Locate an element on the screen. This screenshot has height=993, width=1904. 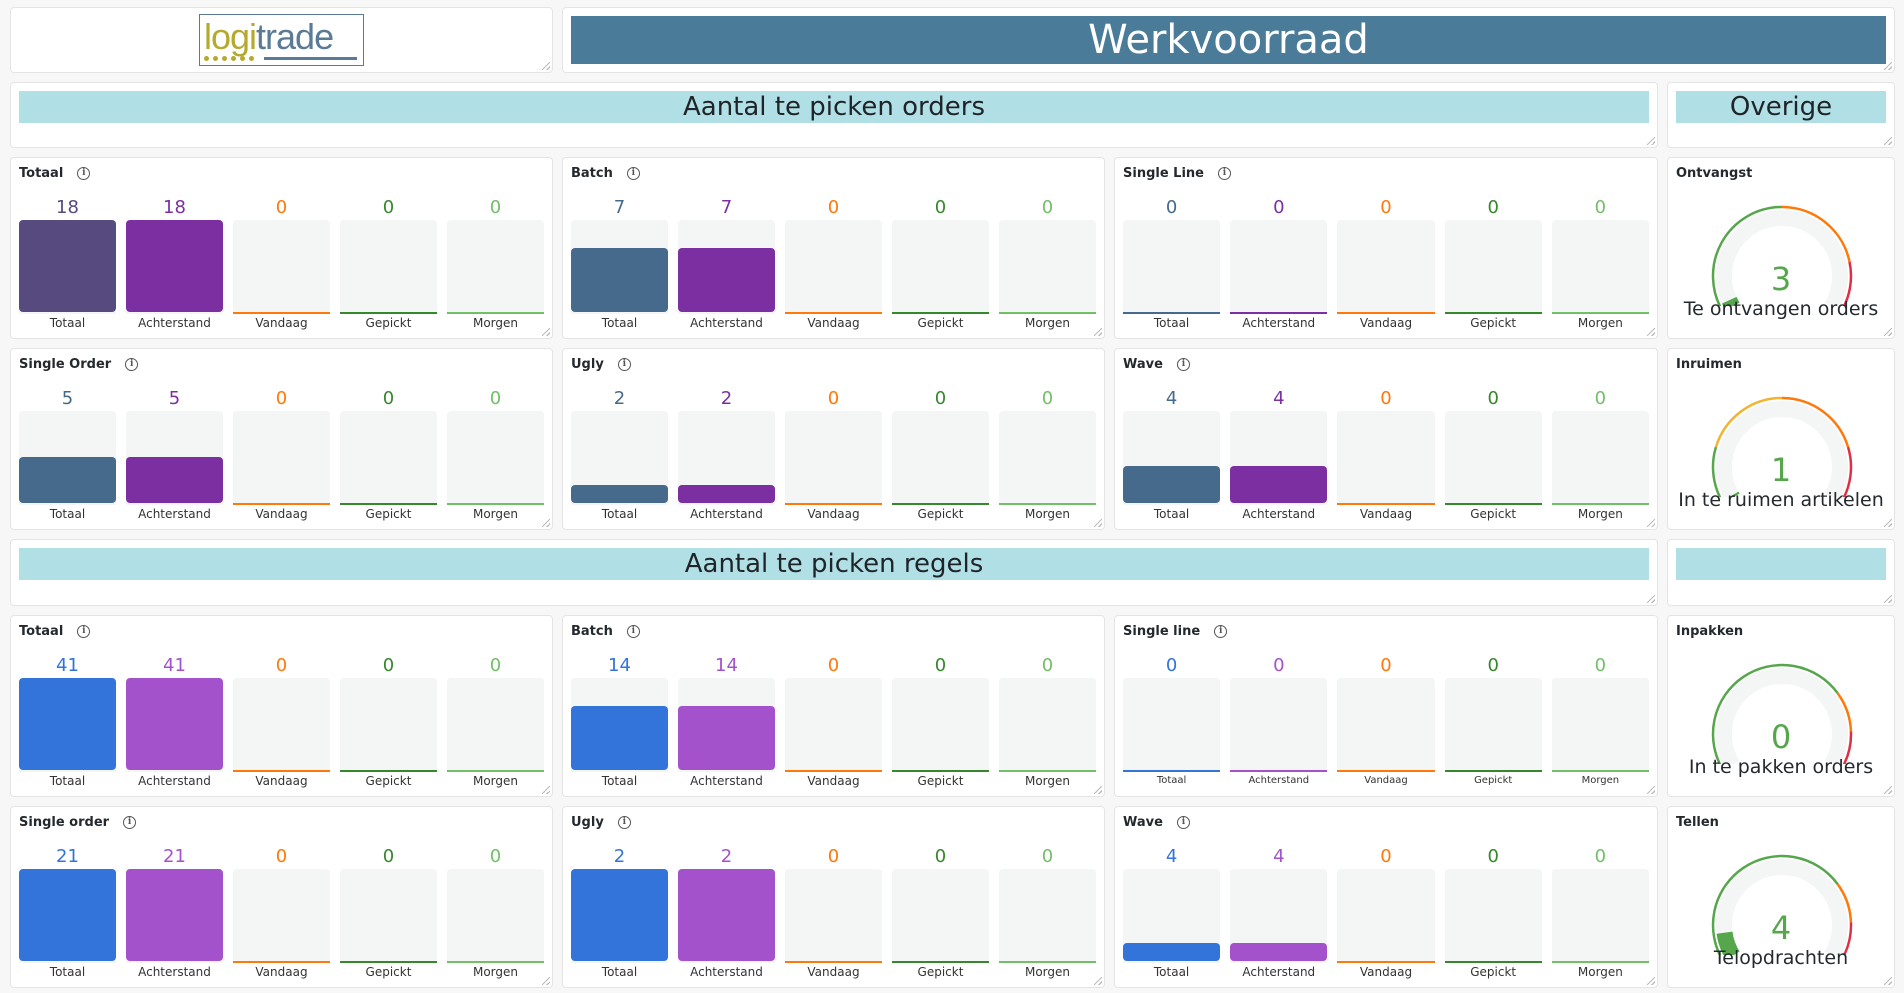
gauge-panel: Inpakken 0 In te pakken orders is located at coordinates (1781, 706).